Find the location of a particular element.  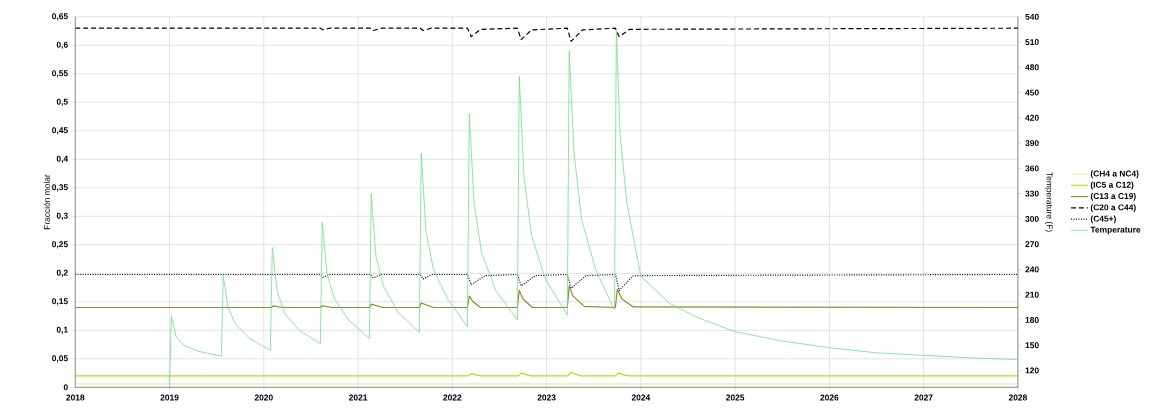

x-tick-label: 2028 is located at coordinates (1017, 397).